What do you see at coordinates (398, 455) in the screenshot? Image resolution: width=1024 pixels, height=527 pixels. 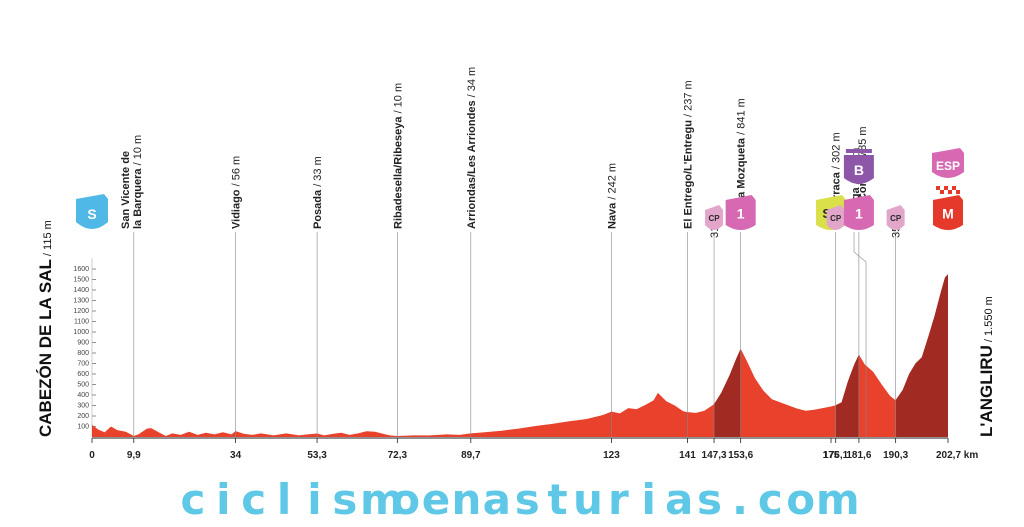 I see `x-tick-label: 72,3` at bounding box center [398, 455].